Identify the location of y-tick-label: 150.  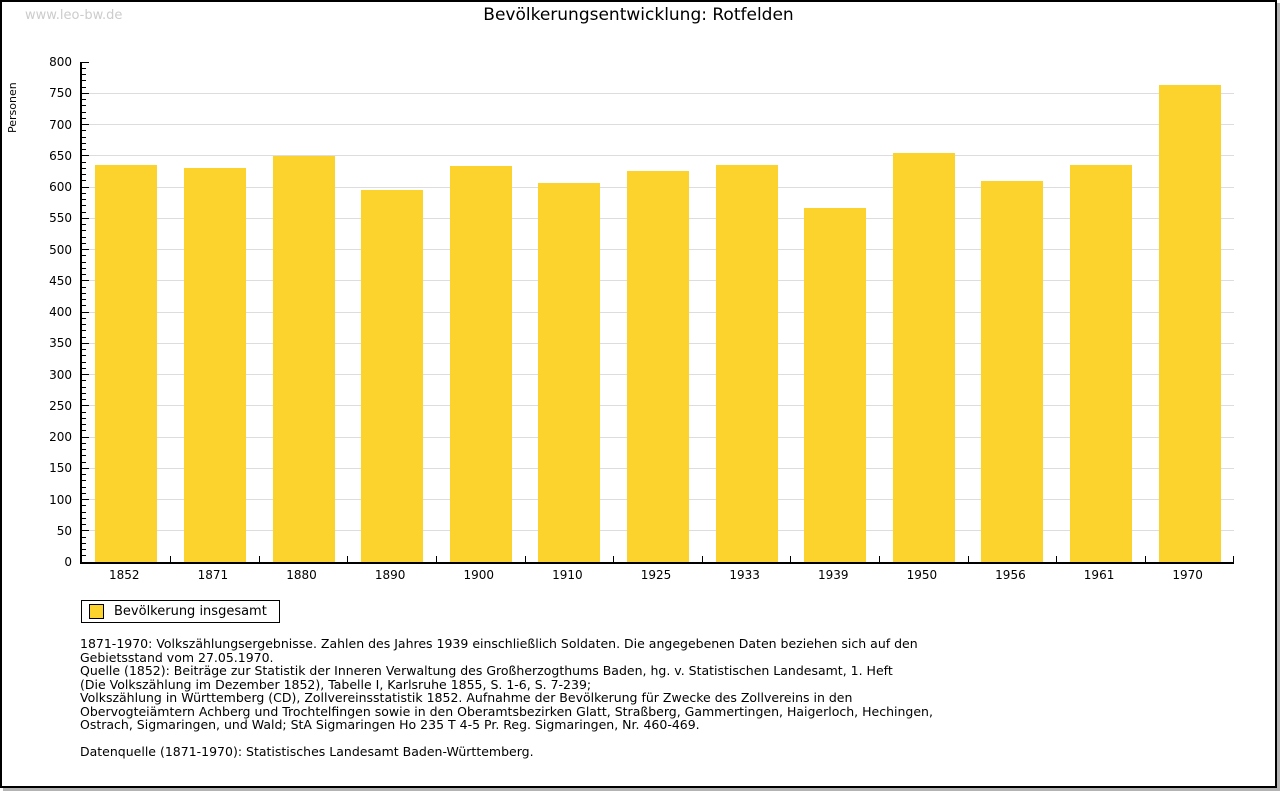
(60, 468).